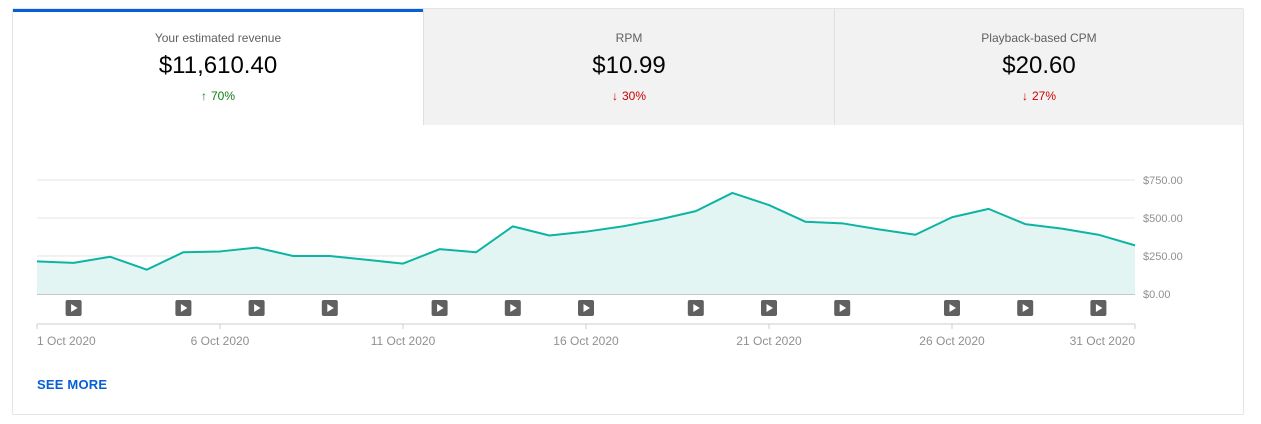 The height and width of the screenshot is (424, 1261). What do you see at coordinates (1163, 257) in the screenshot?
I see `y-tick-label: $250.00` at bounding box center [1163, 257].